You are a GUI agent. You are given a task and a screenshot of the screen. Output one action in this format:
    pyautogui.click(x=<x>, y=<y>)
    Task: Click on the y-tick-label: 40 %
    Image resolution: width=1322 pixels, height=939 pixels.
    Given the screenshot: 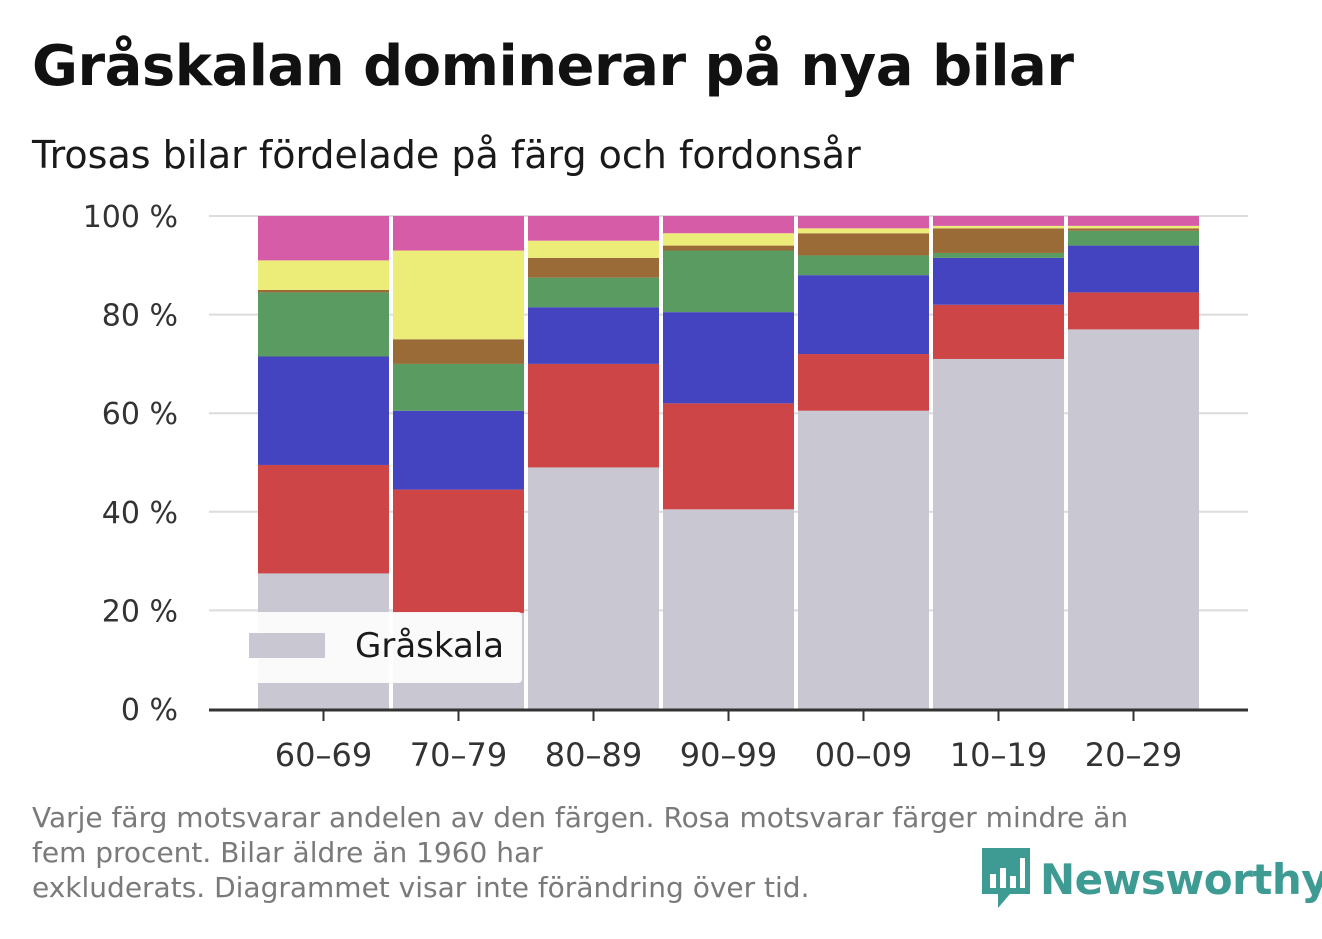 What is the action you would take?
    pyautogui.click(x=140, y=513)
    